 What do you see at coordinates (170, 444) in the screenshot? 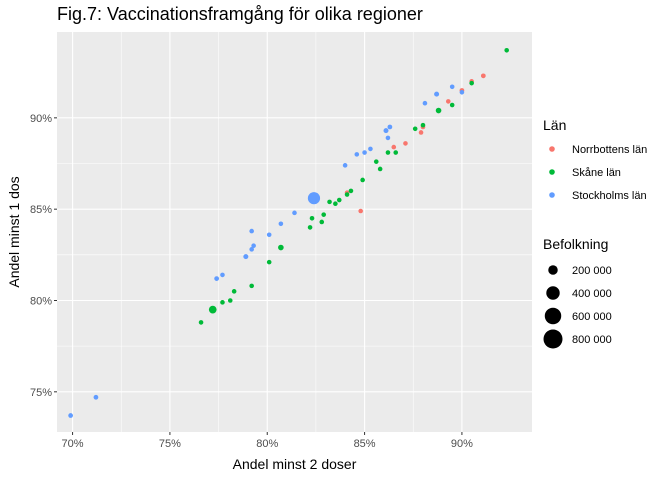
I see `x-tick-label: 75%` at bounding box center [170, 444].